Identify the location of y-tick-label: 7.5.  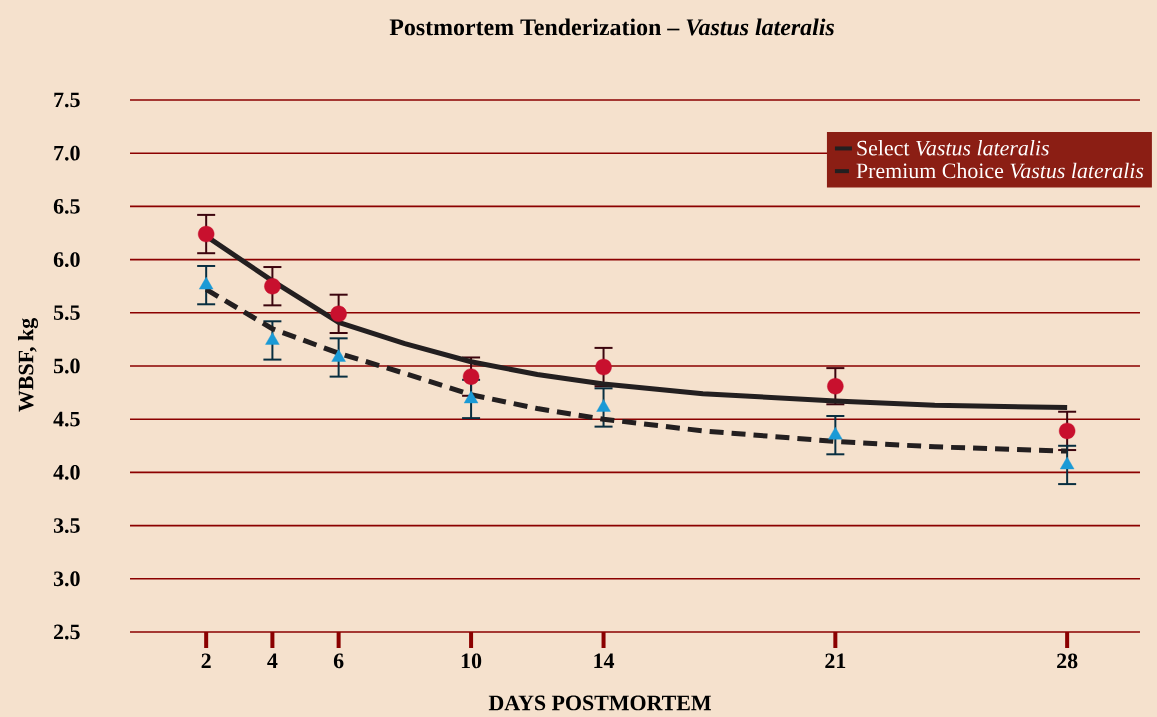
(67, 100).